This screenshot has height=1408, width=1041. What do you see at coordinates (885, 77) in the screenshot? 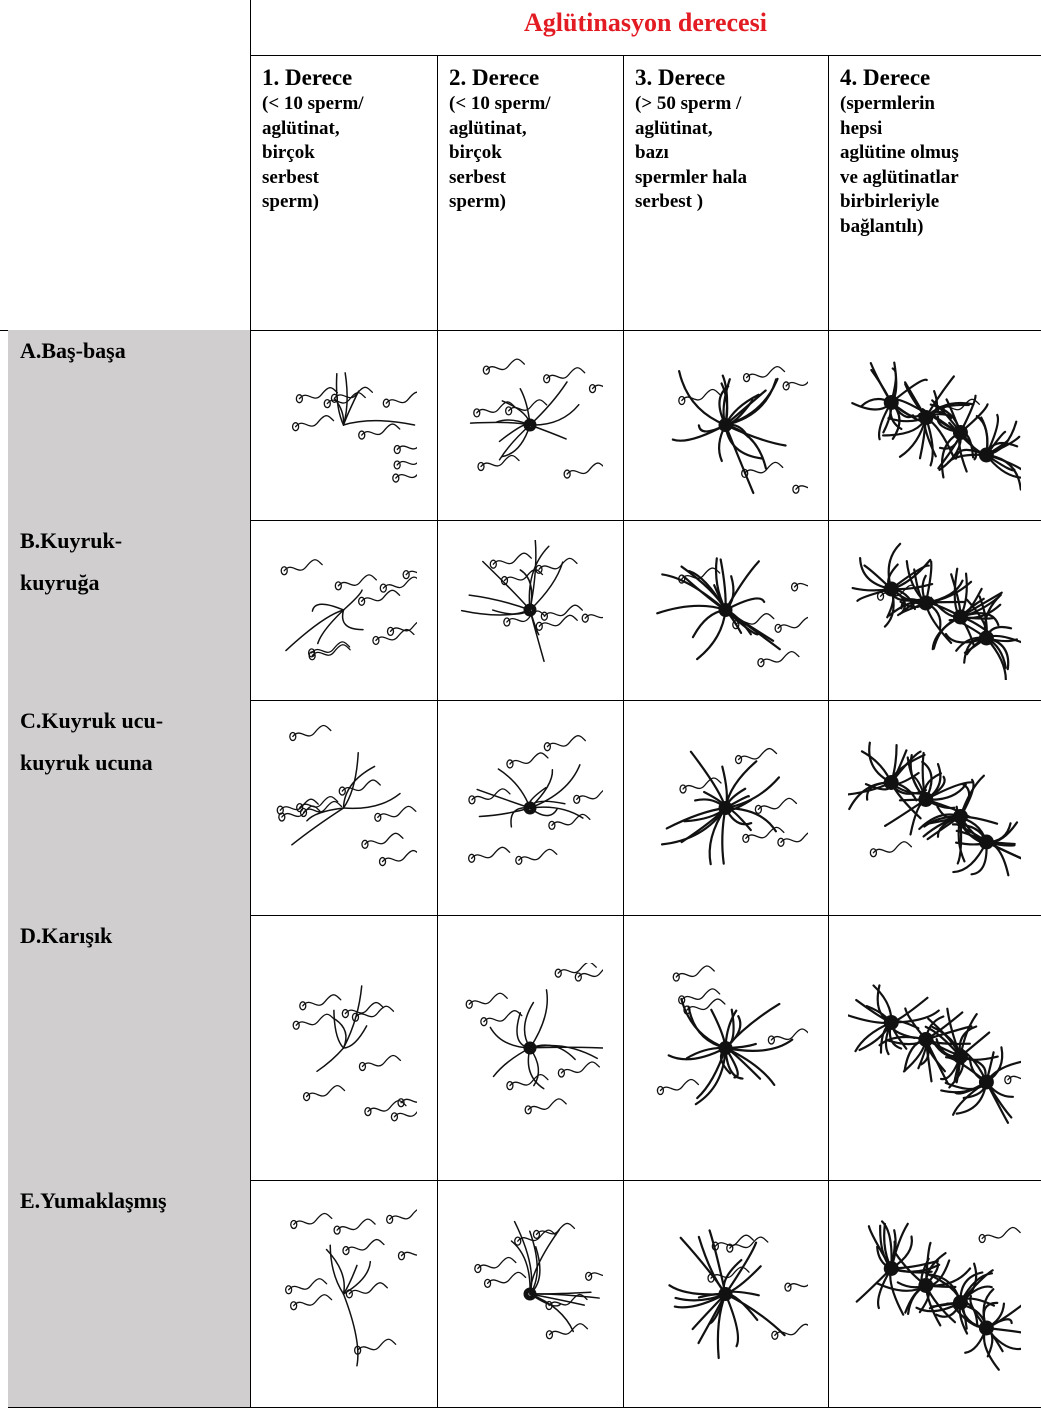
I see `column-title: 4. Derece` at bounding box center [885, 77].